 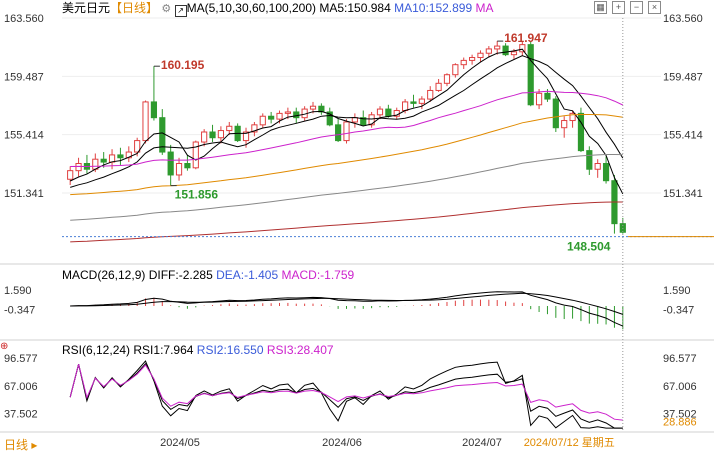 I want to click on period-button: 日线 ▸, so click(x=20, y=444).